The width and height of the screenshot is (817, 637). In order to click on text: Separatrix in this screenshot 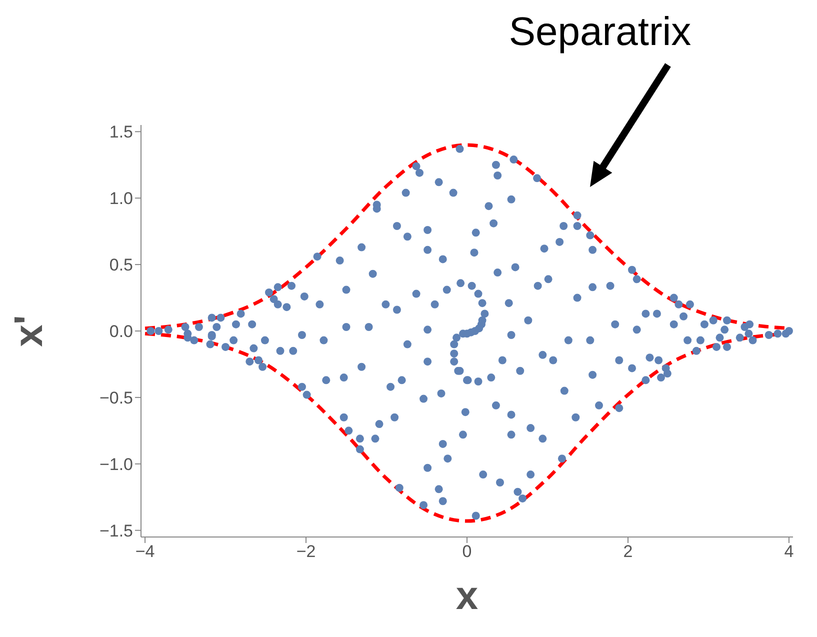, I will do `click(600, 32)`.